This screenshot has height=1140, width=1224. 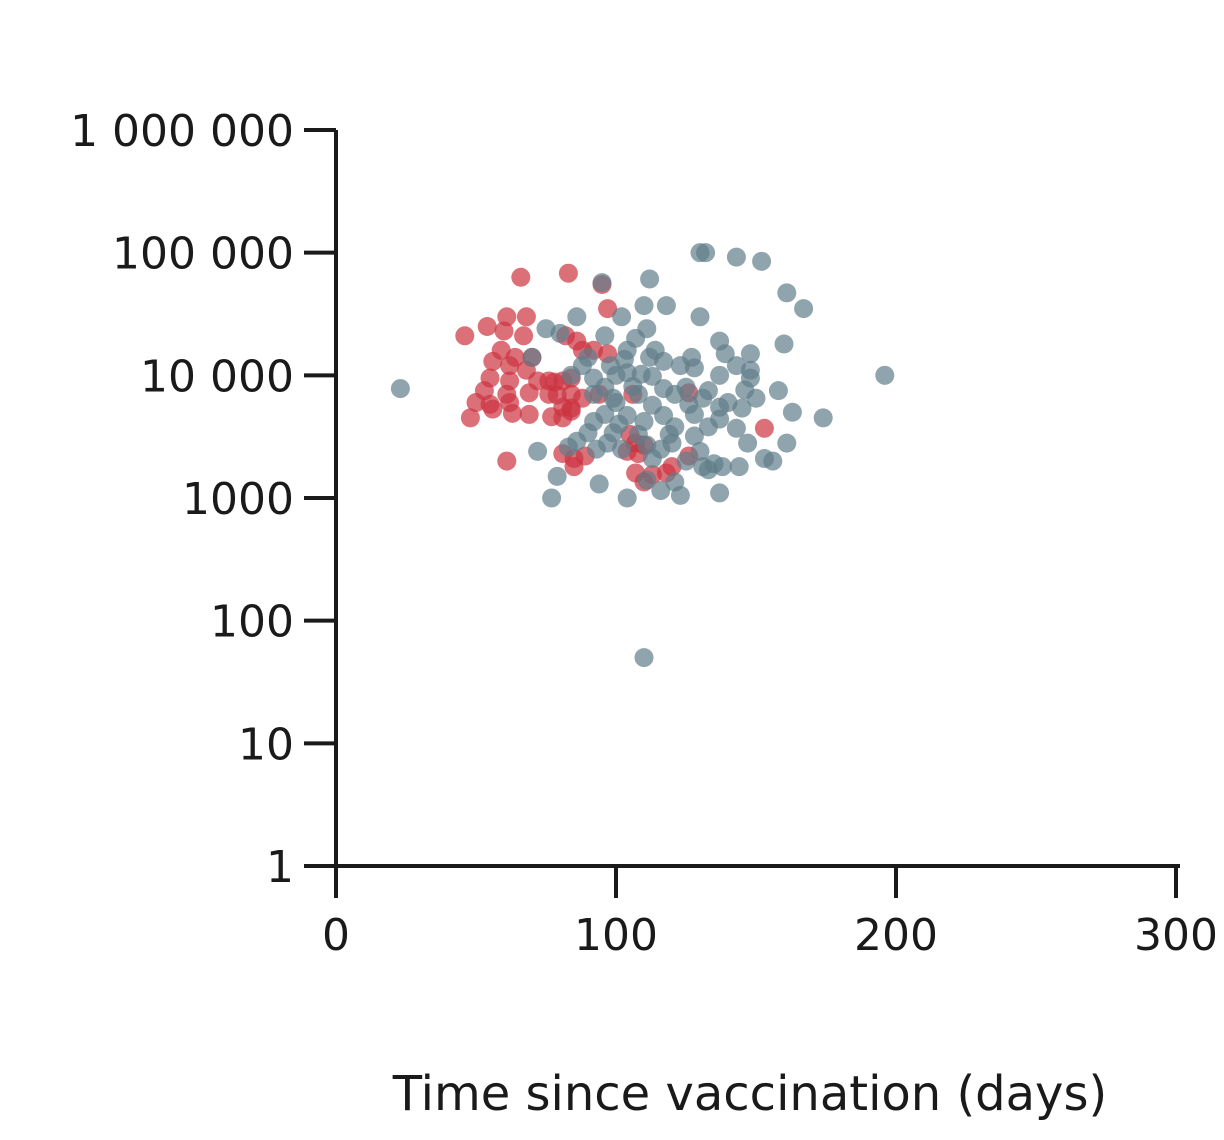 I want to click on x-tick-label: 200, so click(x=896, y=935).